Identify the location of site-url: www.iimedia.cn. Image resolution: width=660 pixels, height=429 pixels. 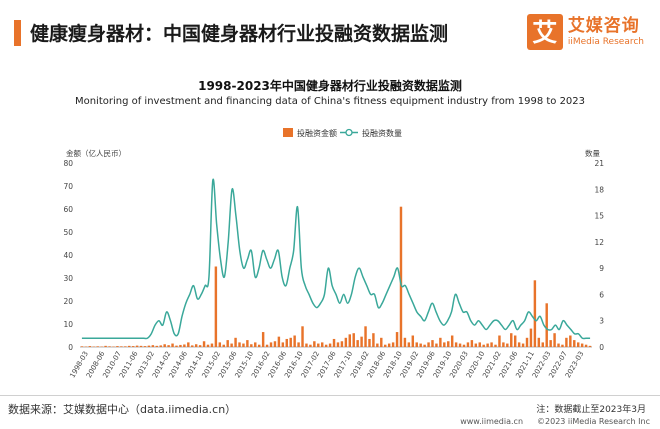
(492, 421).